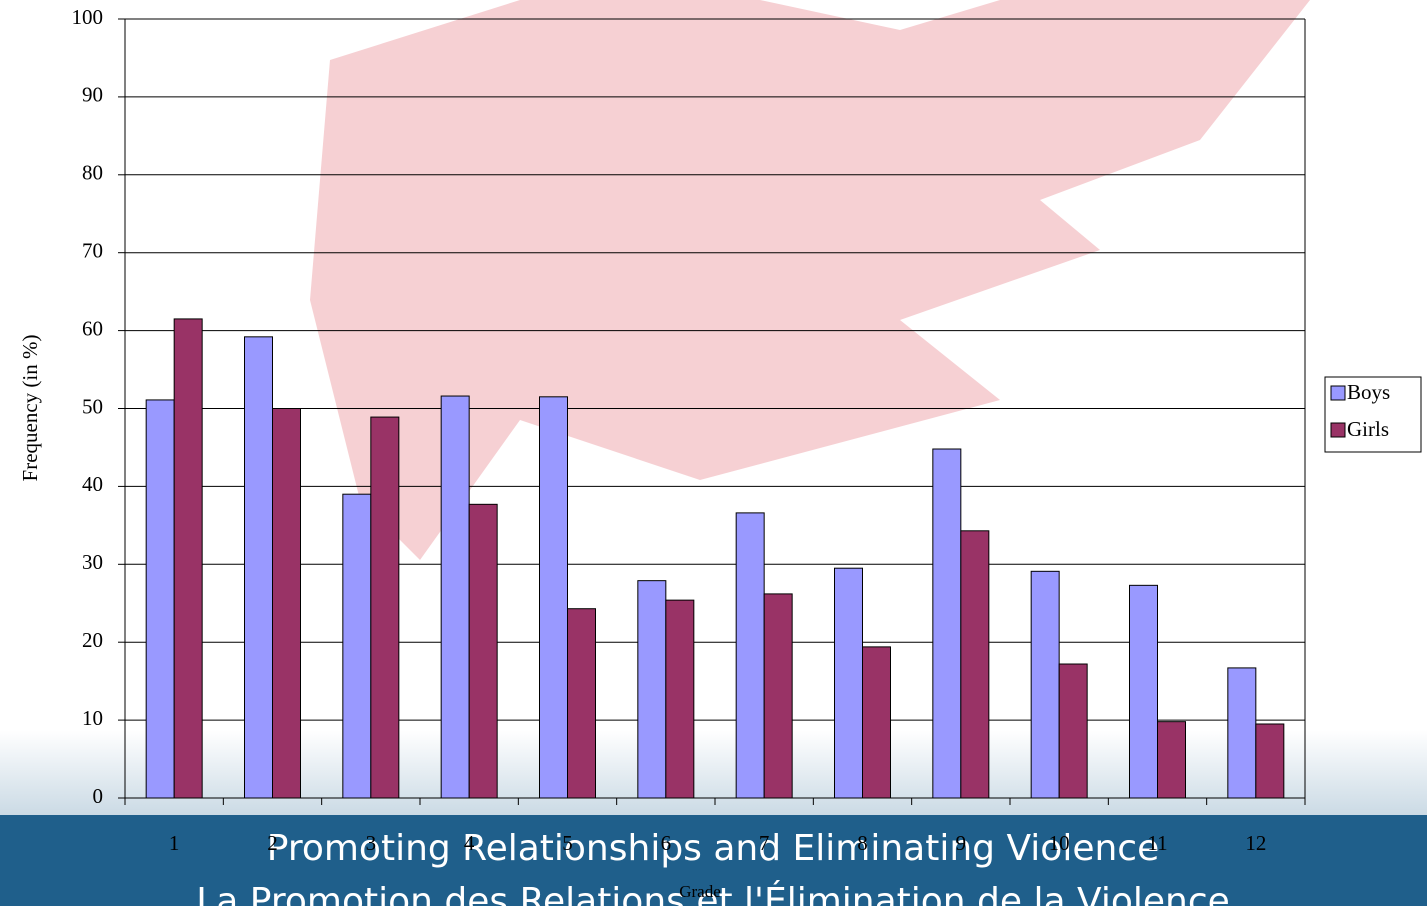  What do you see at coordinates (92, 406) in the screenshot?
I see `y-tick-label: 50` at bounding box center [92, 406].